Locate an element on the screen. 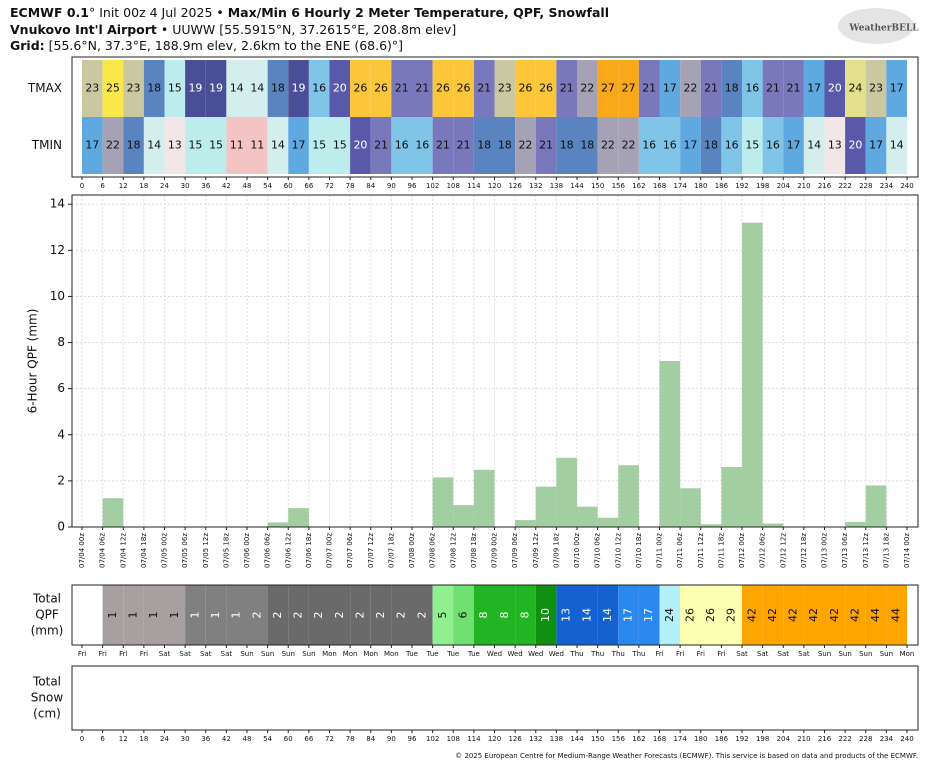 The width and height of the screenshot is (935, 768). temp-label: 17 is located at coordinates (690, 145).